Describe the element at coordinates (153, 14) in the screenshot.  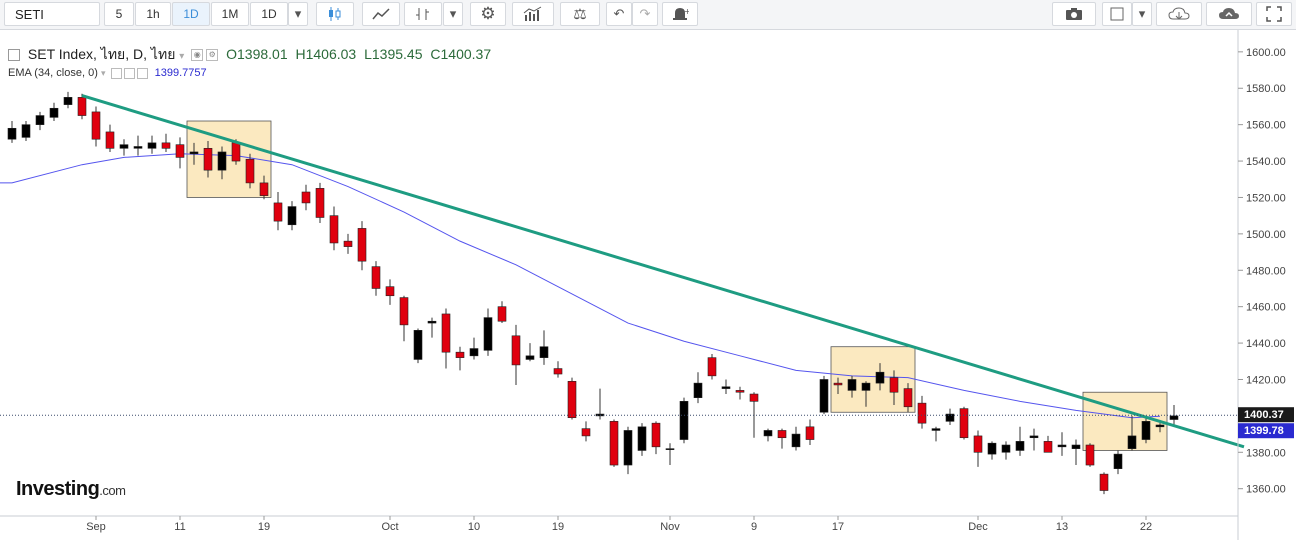
I see `interval-1h-button: 1h` at that location.